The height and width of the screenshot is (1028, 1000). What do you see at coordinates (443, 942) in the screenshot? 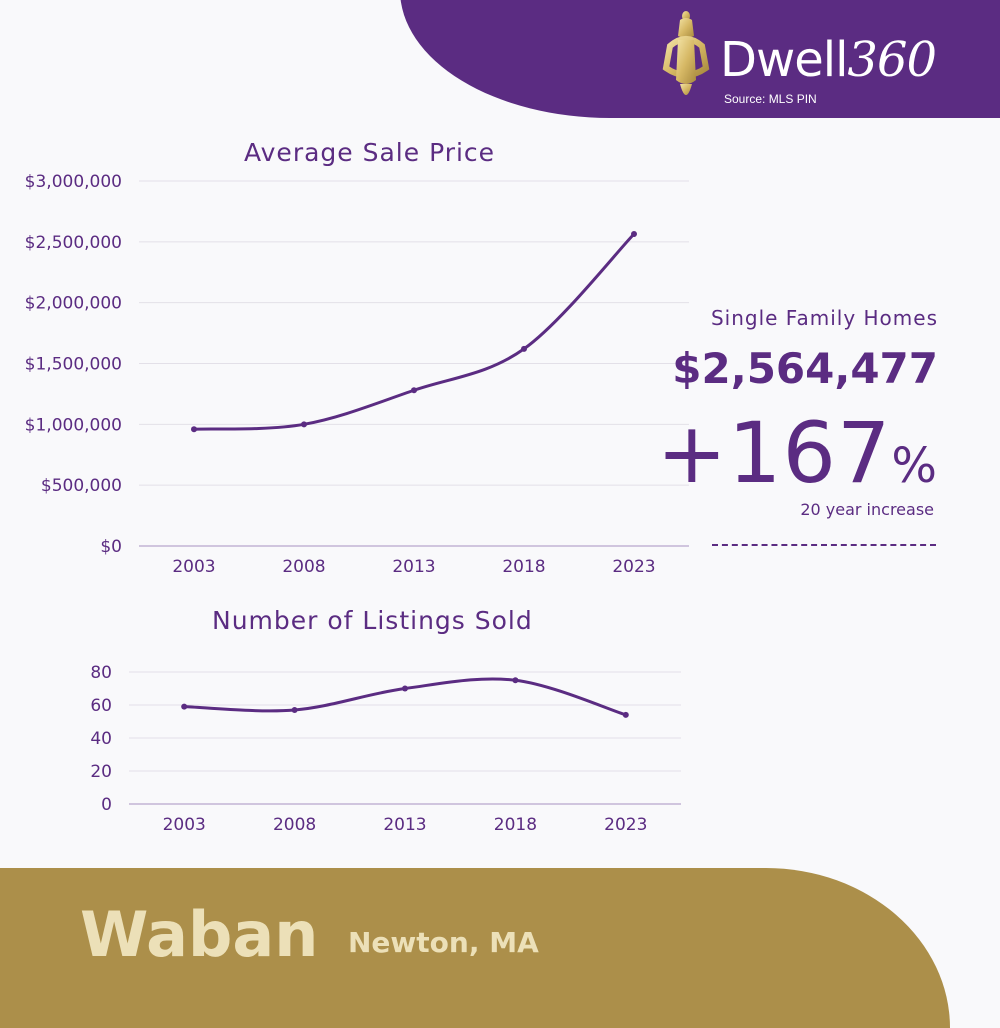
I see `city-name: Newton, MA` at bounding box center [443, 942].